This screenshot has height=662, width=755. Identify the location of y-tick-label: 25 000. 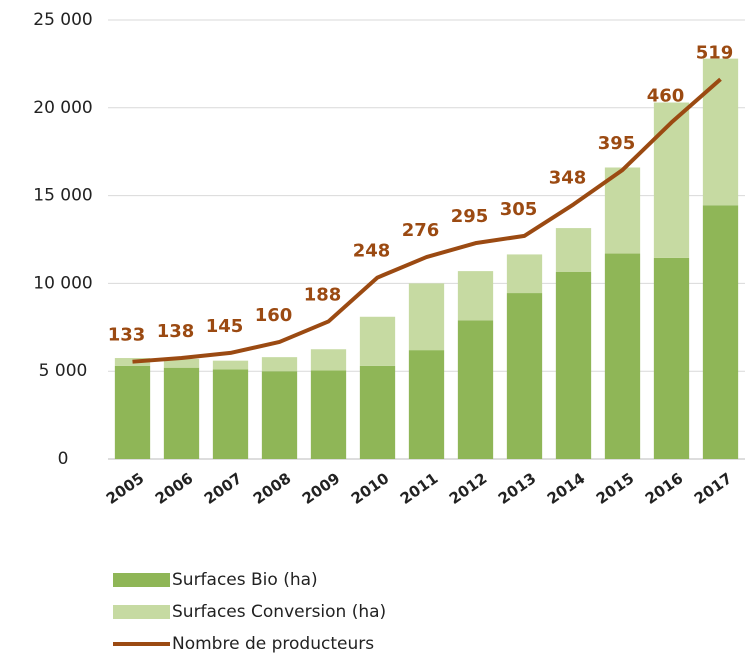
(62, 20).